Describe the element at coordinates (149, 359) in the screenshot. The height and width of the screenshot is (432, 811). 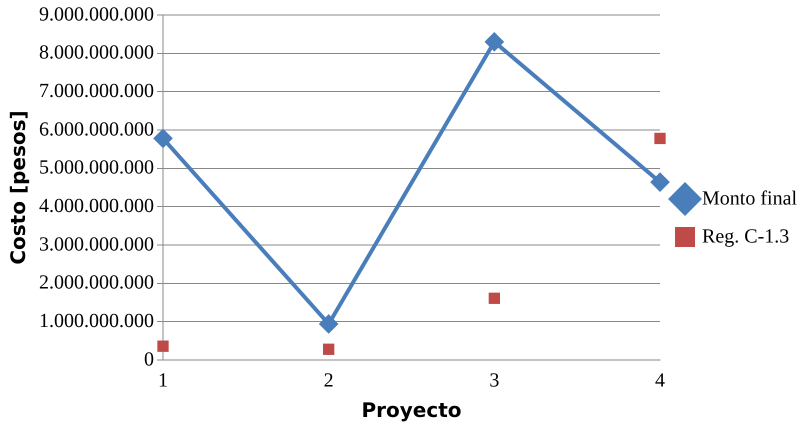
I see `y-tick-label: 0` at that location.